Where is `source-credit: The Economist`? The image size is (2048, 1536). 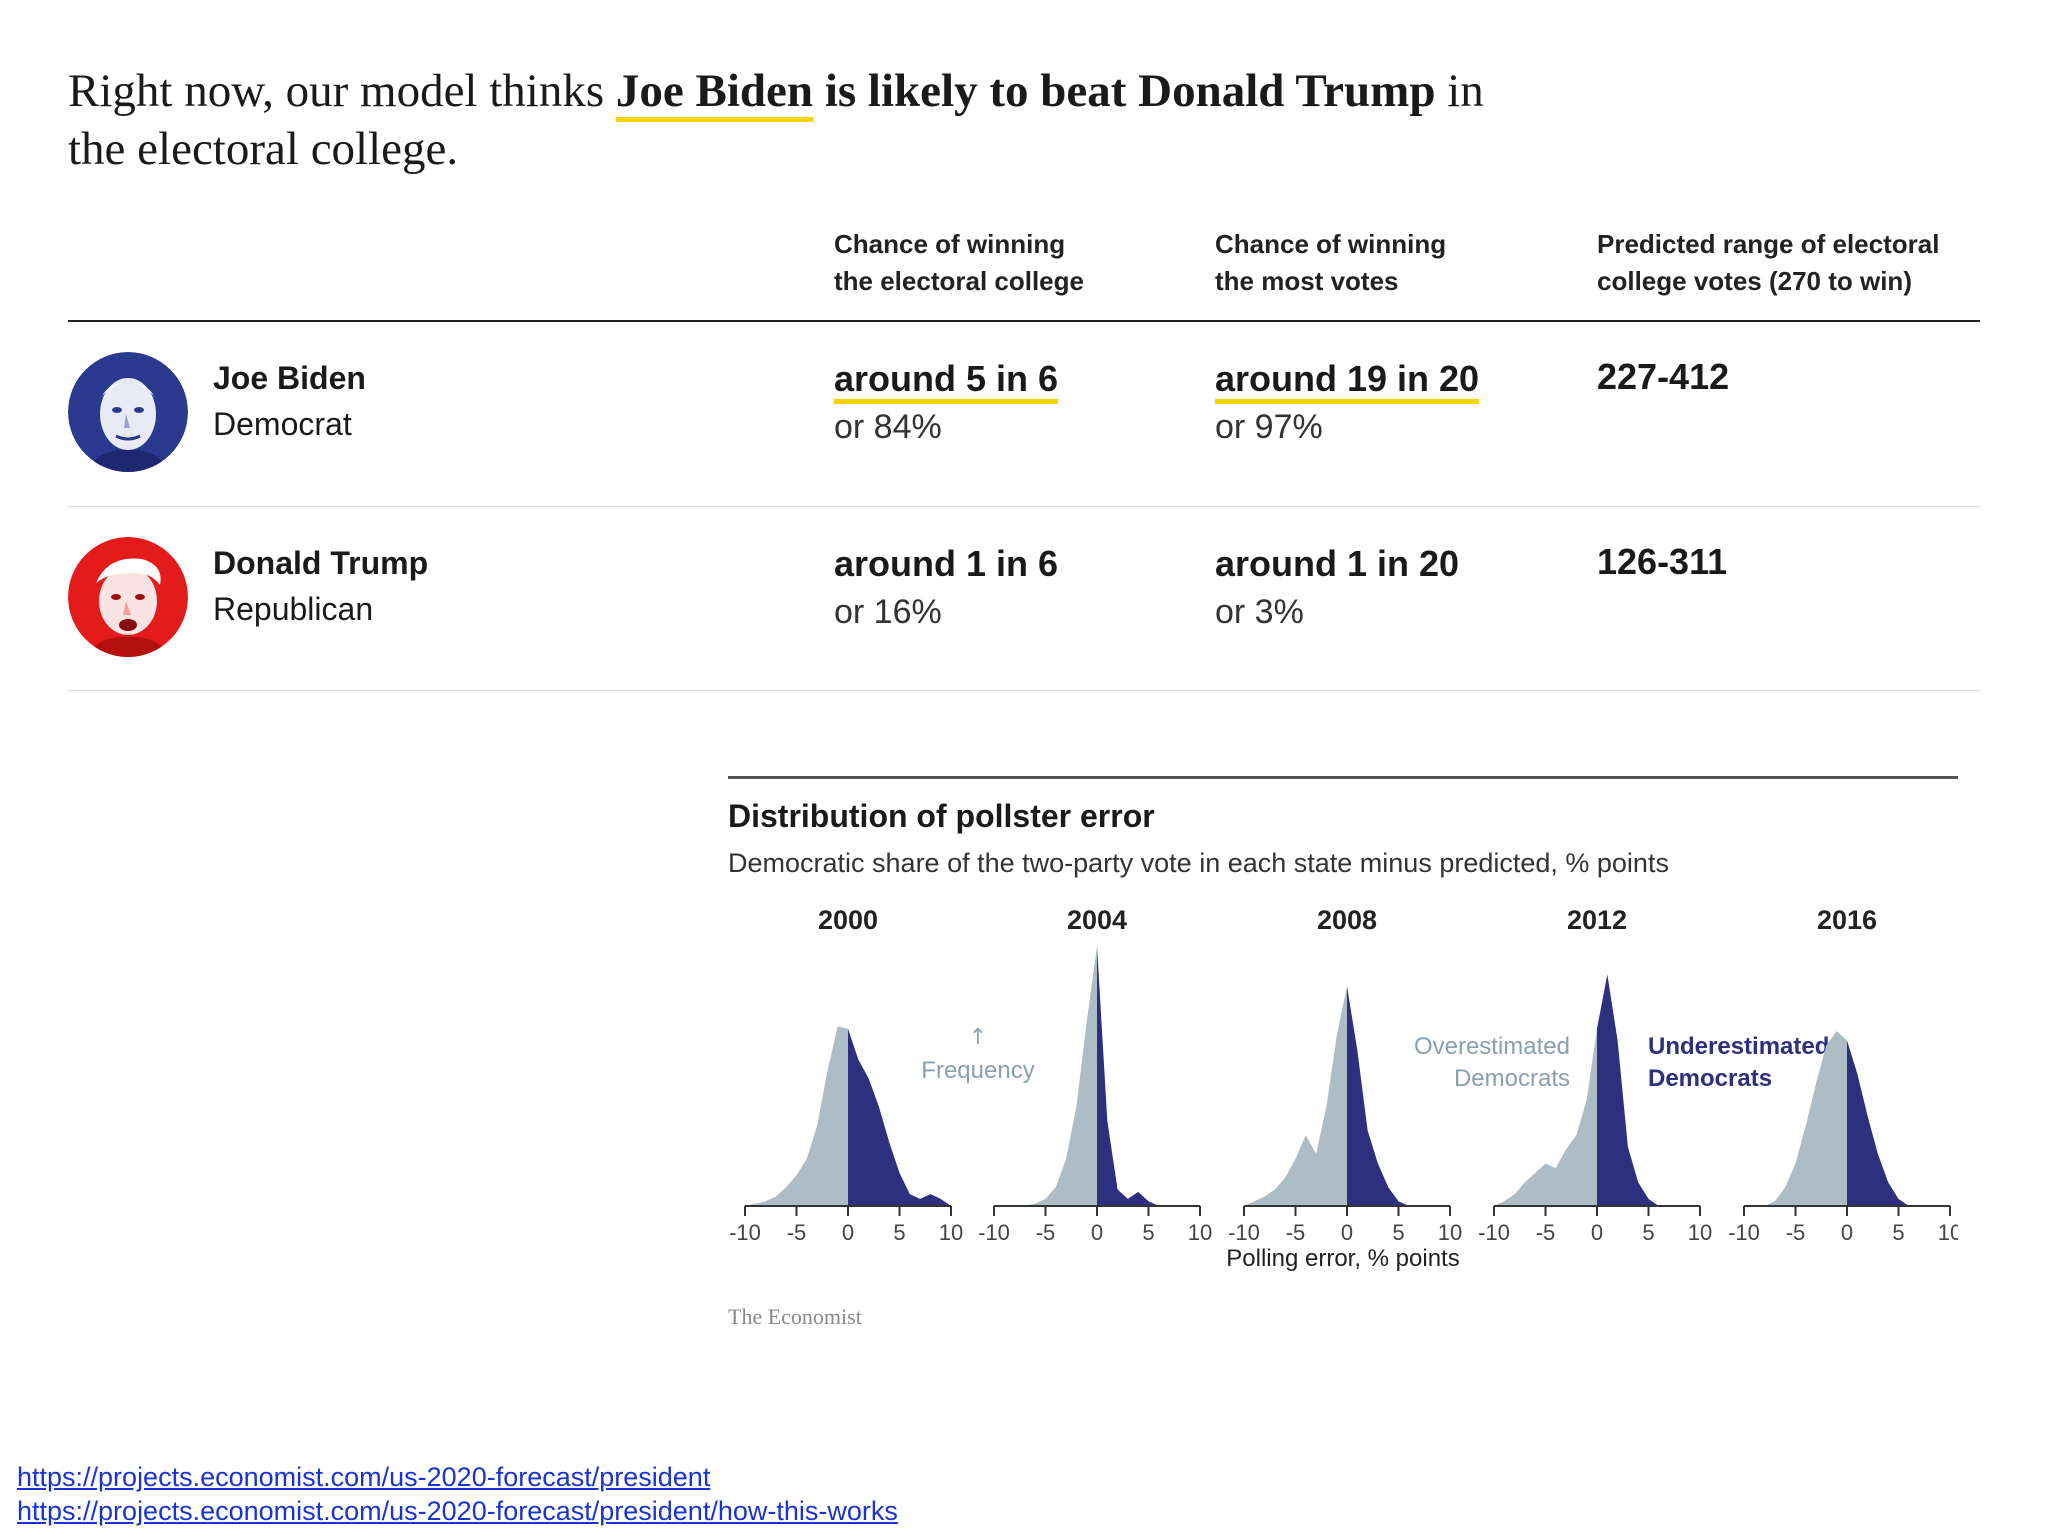
source-credit: The Economist is located at coordinates (795, 1316).